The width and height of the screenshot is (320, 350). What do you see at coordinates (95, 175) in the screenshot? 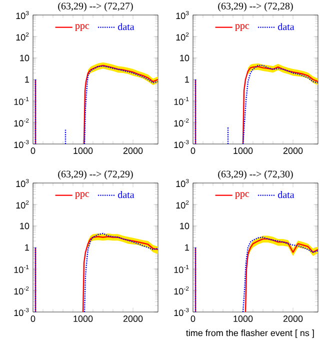
I see `chart-title: (63,29) --> (72,29)` at bounding box center [95, 175].